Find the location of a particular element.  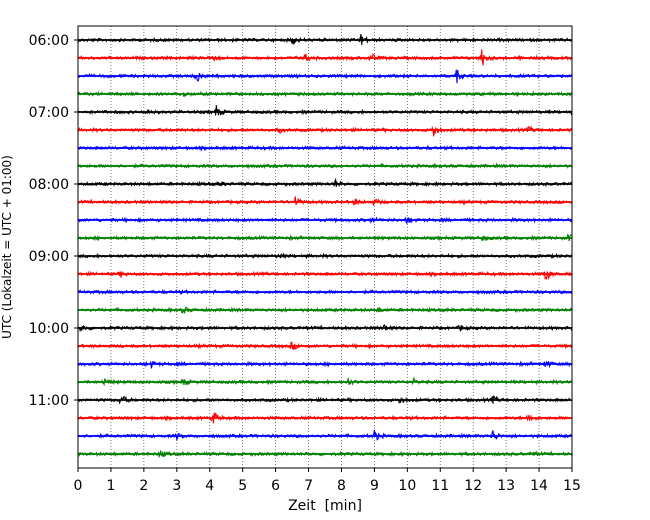

y-axis-ticks: 06:00 07:00 08:00 09:00 10:00 11:00 is located at coordinates (53, 221).